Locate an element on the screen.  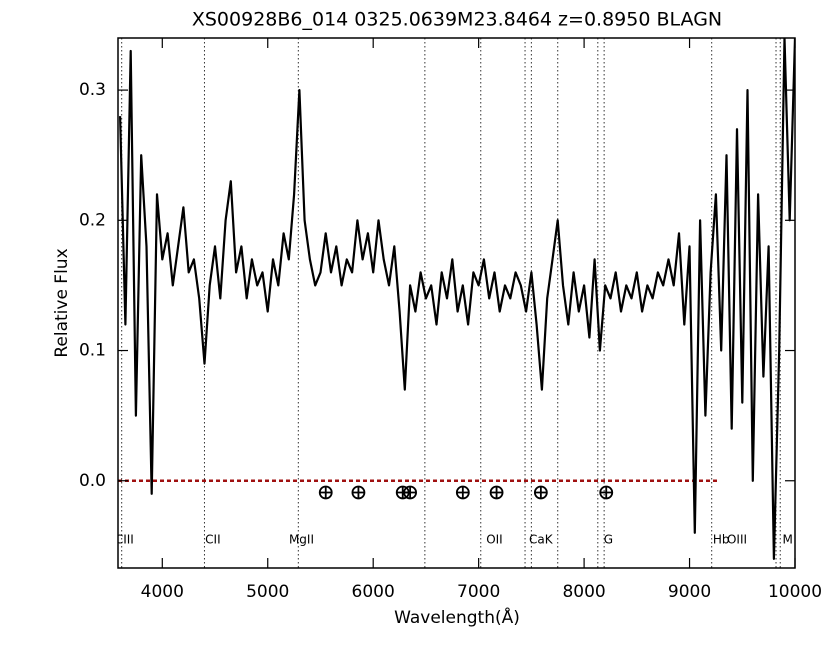
feature-label: MgII is located at coordinates (301, 540).